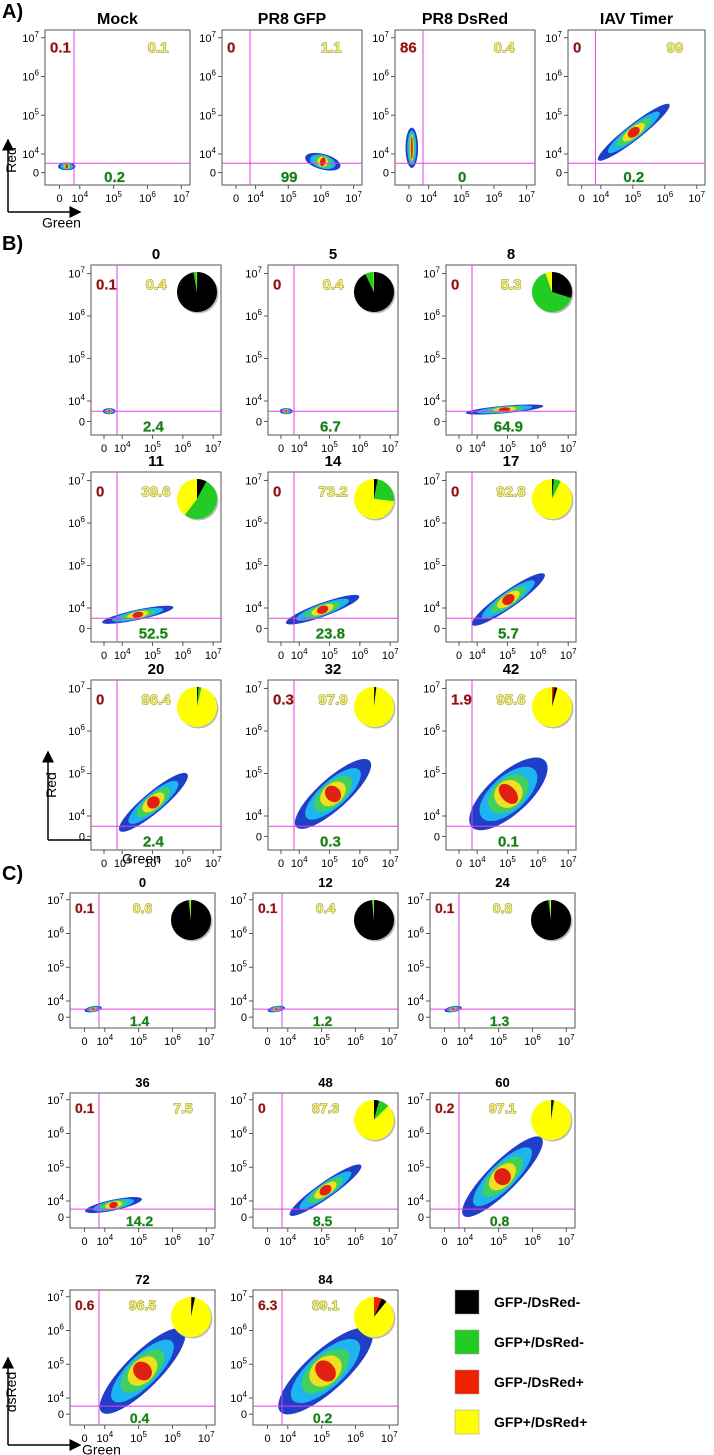  I want to click on plot-title: 42, so click(511, 669).